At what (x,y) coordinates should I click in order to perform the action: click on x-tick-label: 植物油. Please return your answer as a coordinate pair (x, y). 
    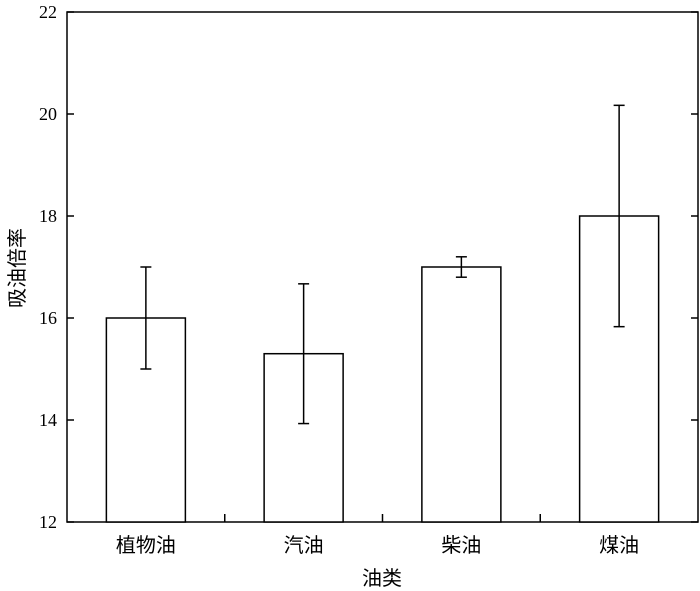
    Looking at the image, I should click on (146, 545).